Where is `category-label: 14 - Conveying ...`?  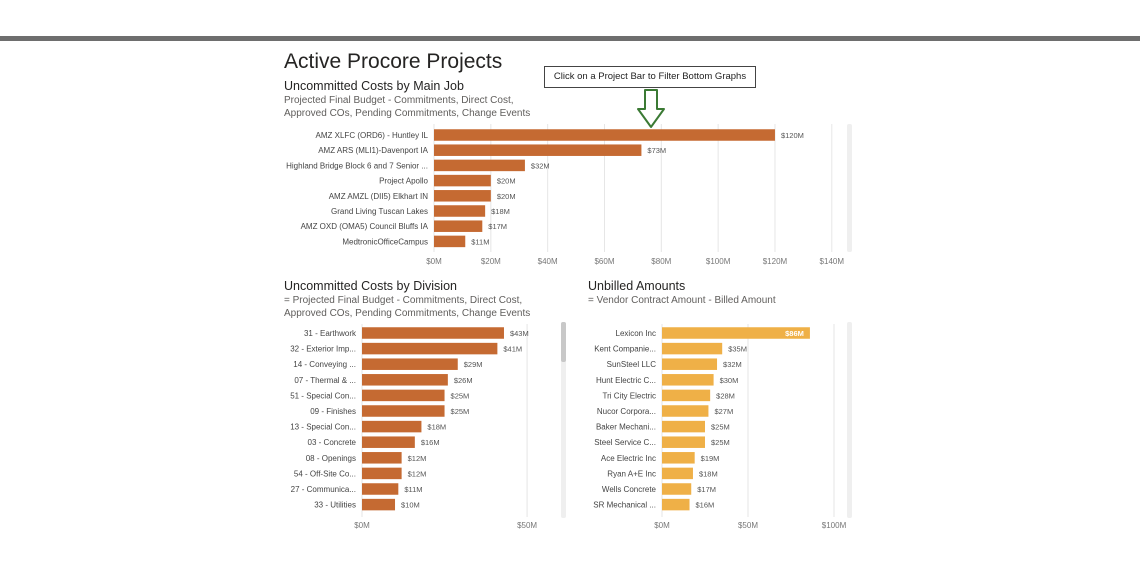 category-label: 14 - Conveying ... is located at coordinates (324, 364).